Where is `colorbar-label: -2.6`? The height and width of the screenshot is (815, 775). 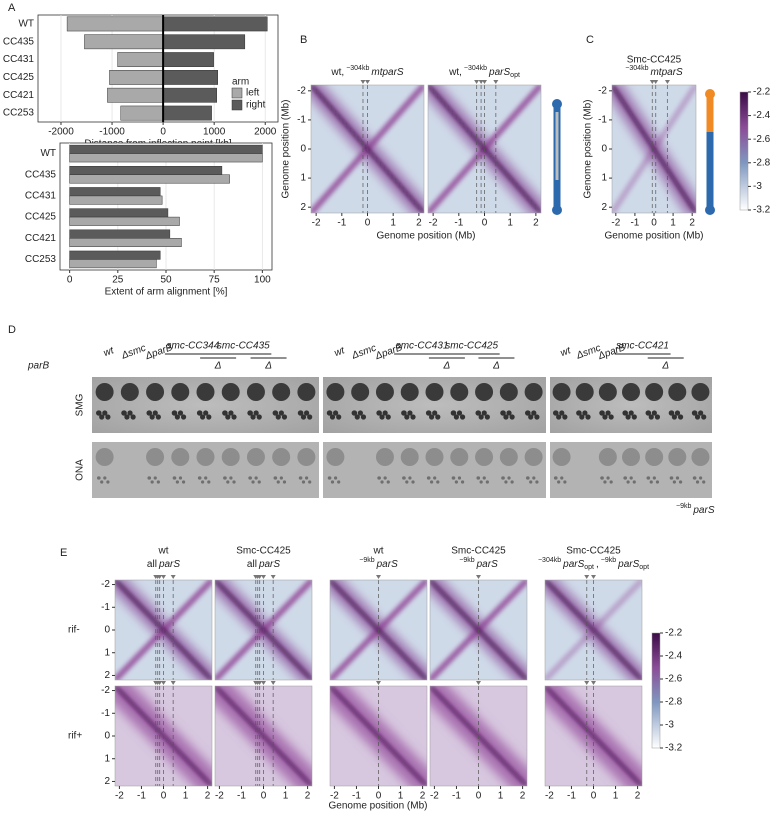 colorbar-label: -2.6 is located at coordinates (674, 679).